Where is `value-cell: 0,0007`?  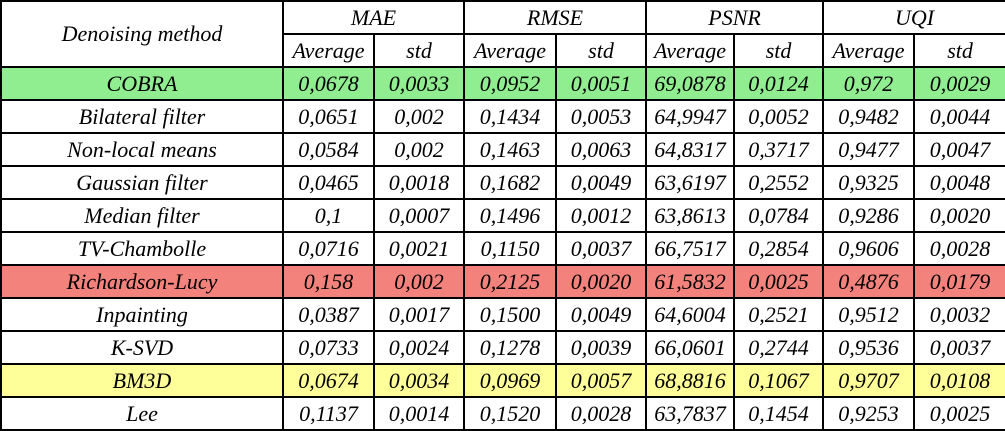 value-cell: 0,0007 is located at coordinates (419, 215).